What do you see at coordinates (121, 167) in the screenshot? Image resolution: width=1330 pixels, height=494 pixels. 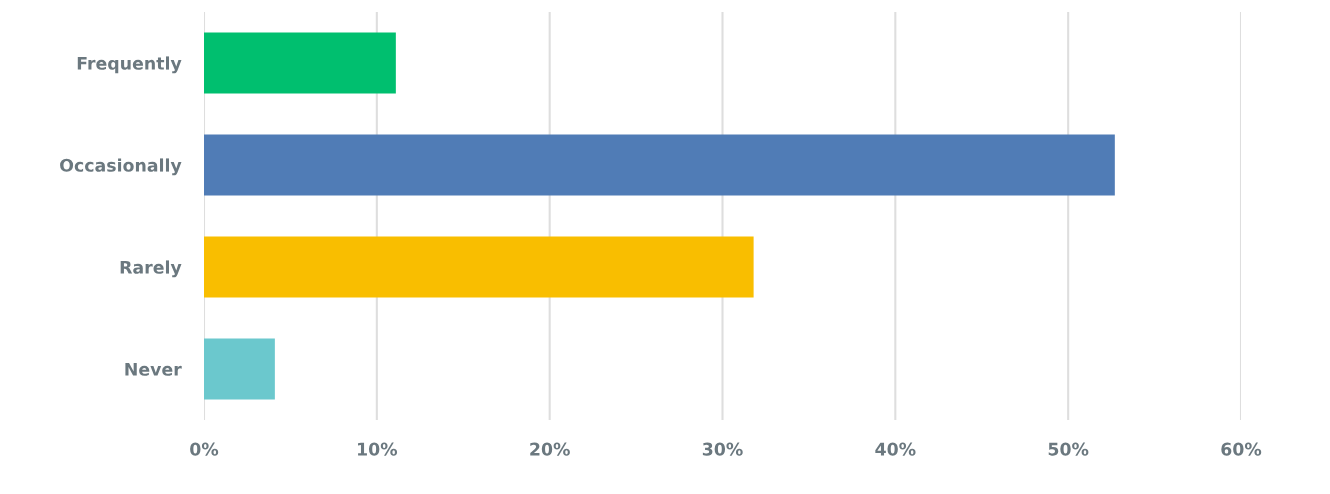 I see `y-tick-label: Occasionally` at bounding box center [121, 167].